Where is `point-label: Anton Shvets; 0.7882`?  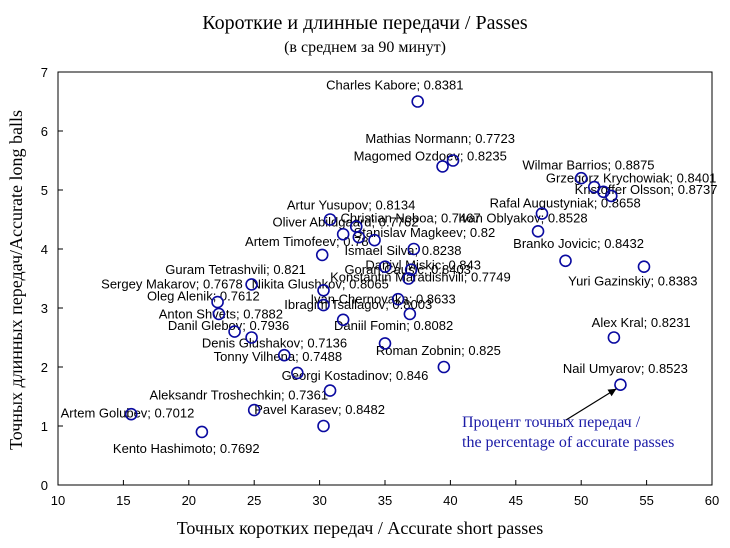
point-label: Anton Shvets; 0.7882 is located at coordinates (221, 314).